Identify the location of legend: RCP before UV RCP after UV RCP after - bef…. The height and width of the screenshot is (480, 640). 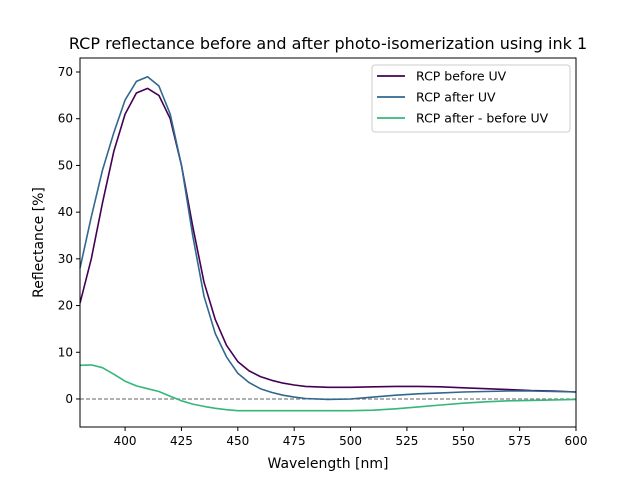
(471, 98).